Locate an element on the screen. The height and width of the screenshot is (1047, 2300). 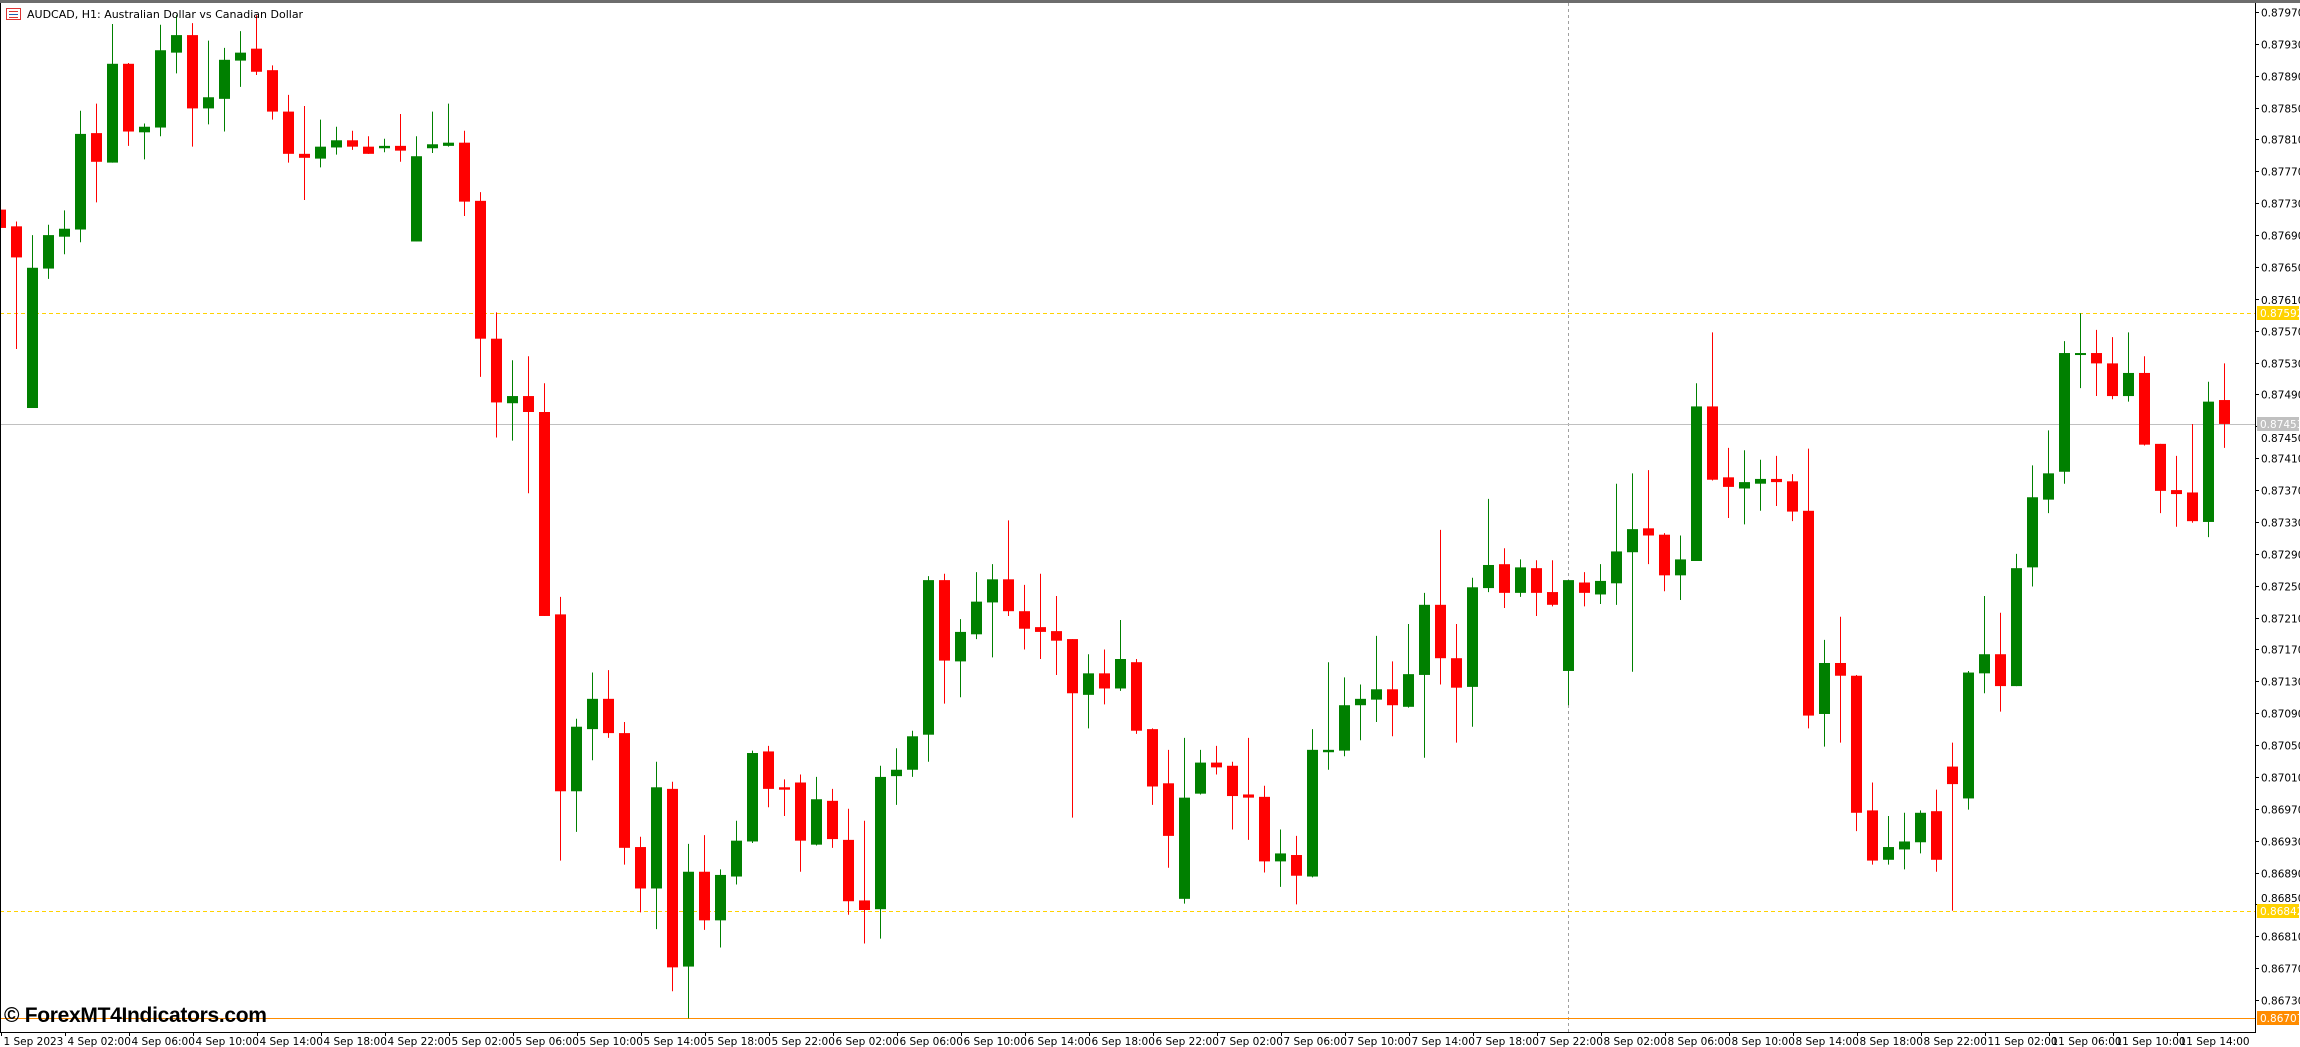
time-tick-label: 6 Sep 10:00 is located at coordinates (995, 1041).